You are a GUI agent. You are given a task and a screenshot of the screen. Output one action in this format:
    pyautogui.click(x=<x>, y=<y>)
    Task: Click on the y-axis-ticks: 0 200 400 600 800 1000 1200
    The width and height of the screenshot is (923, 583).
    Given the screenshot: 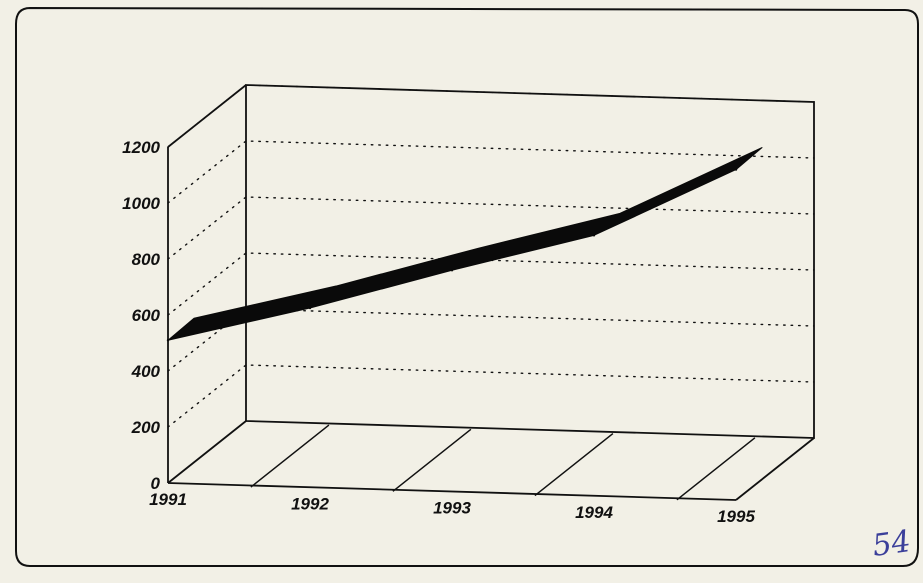 What is the action you would take?
    pyautogui.click(x=141, y=315)
    